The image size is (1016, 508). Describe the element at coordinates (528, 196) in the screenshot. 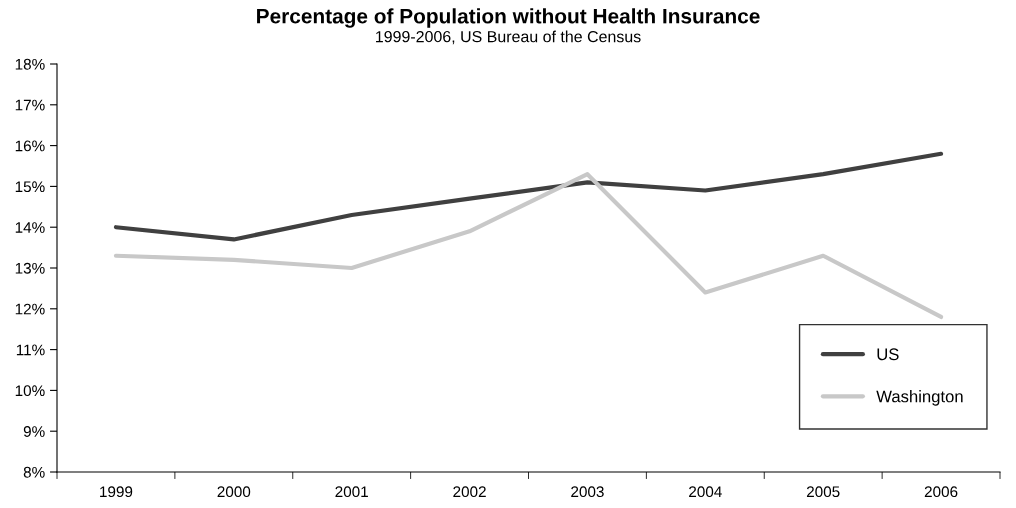

I see `line-series` at that location.